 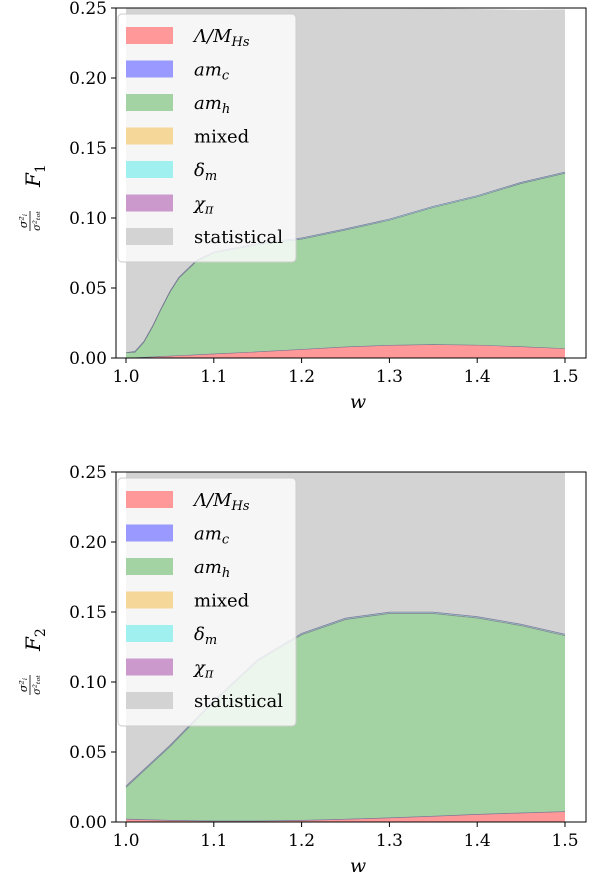 What do you see at coordinates (33, 661) in the screenshot?
I see `y-axis-label: σ²ᵢ σ²ₜₒₜ F2` at bounding box center [33, 661].